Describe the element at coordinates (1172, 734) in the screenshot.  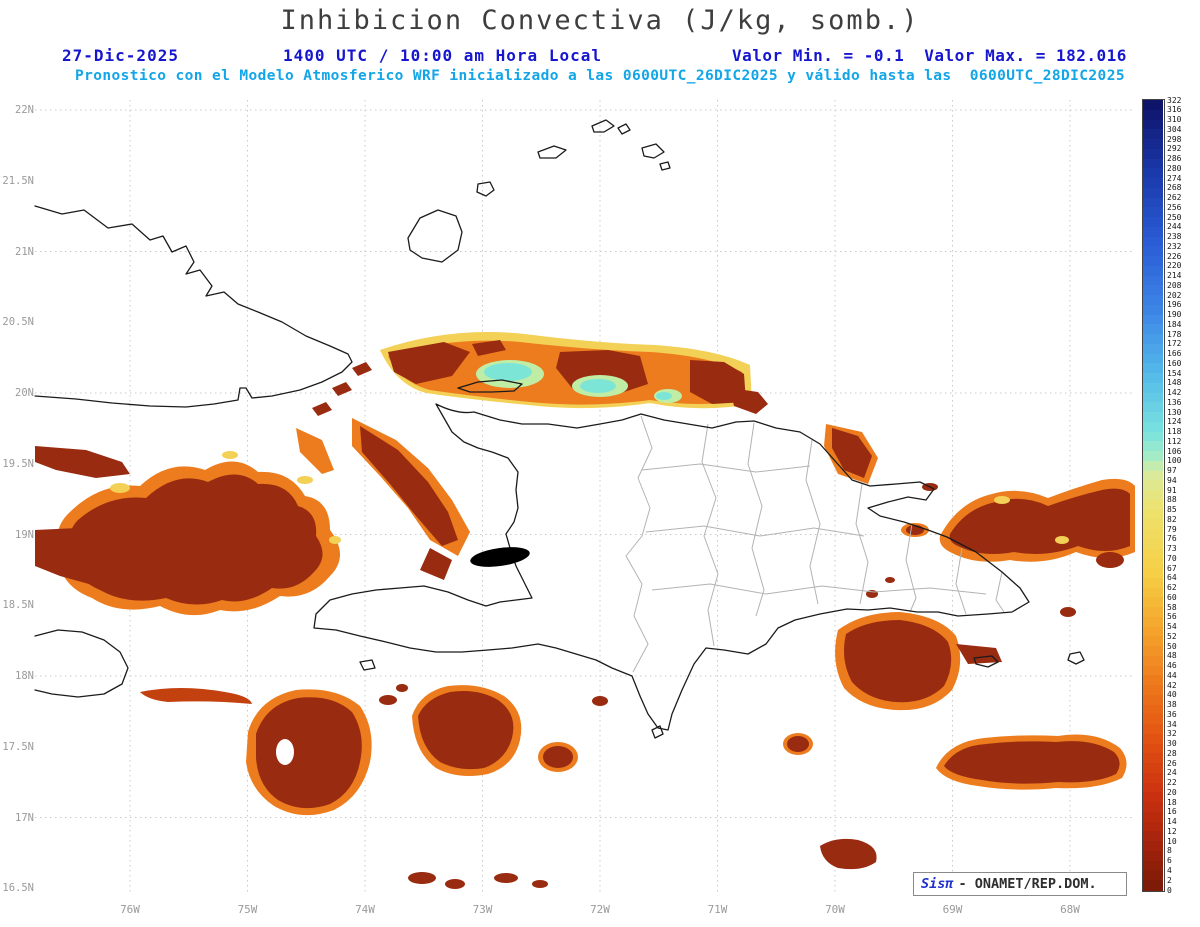
I see `colorbar-tick-label: 32` at that location.